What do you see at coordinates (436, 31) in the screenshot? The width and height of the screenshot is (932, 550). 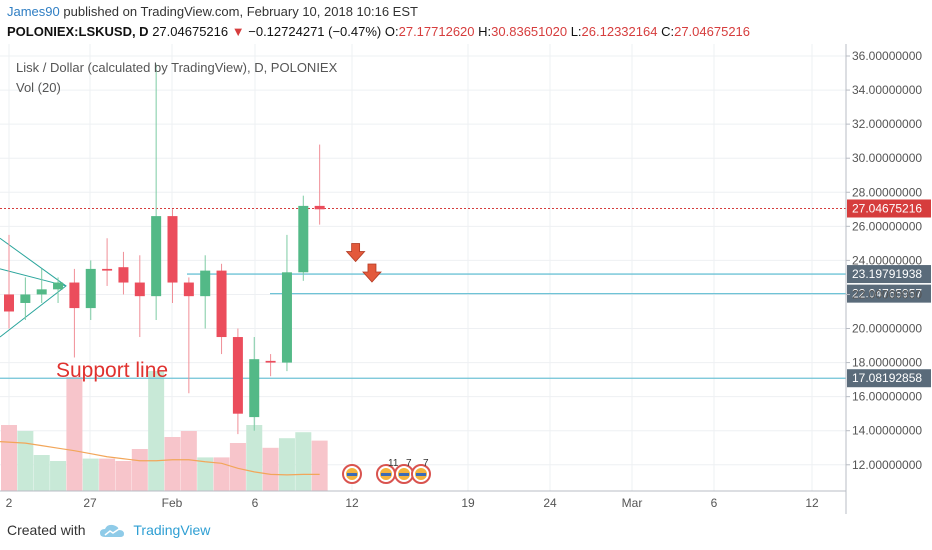 I see `open-value: 27.17712620` at bounding box center [436, 31].